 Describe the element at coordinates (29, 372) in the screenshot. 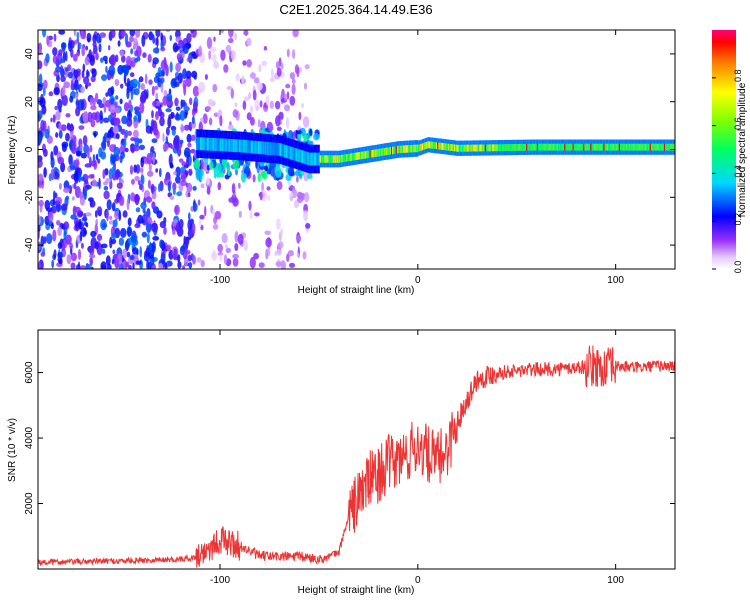

I see `y-tick-label: 6000` at that location.